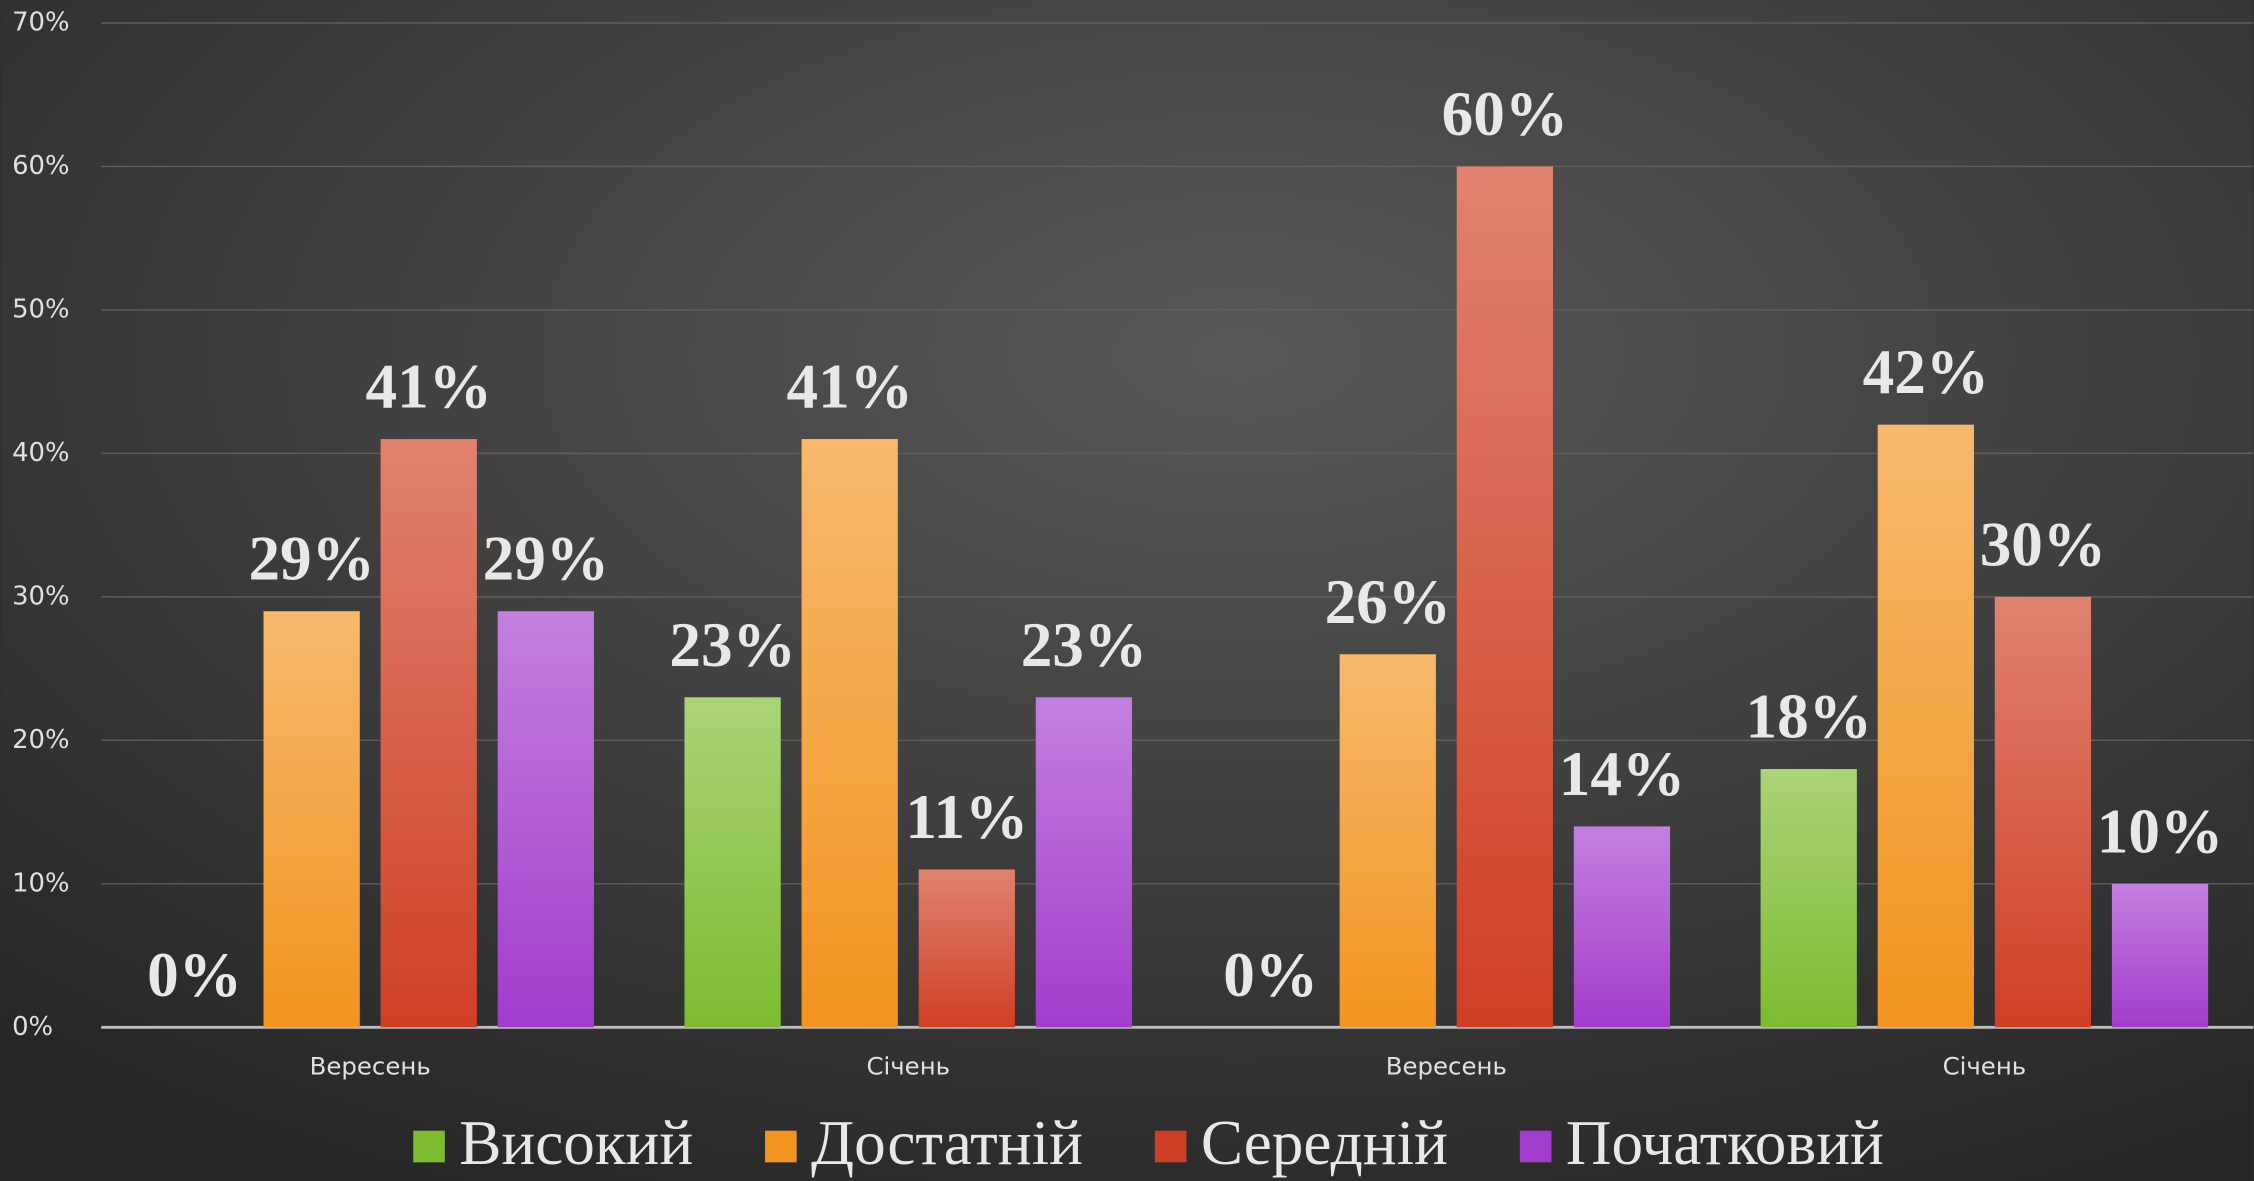  I want to click on y-tick-label: 30%, so click(40, 596).